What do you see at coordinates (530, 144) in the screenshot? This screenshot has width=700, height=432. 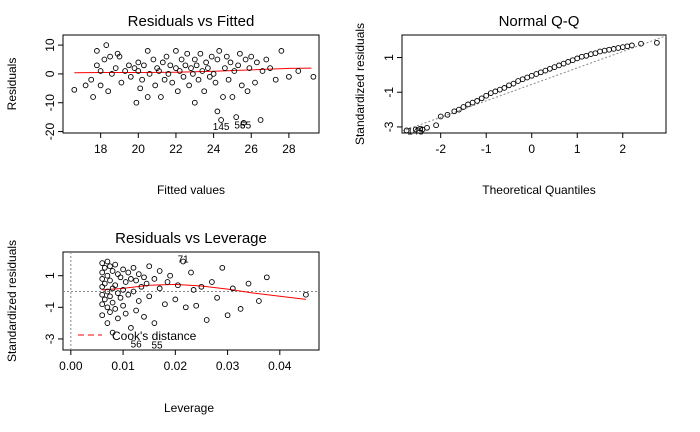 I see `x-axis: -2 -1 0 1 2` at bounding box center [530, 144].